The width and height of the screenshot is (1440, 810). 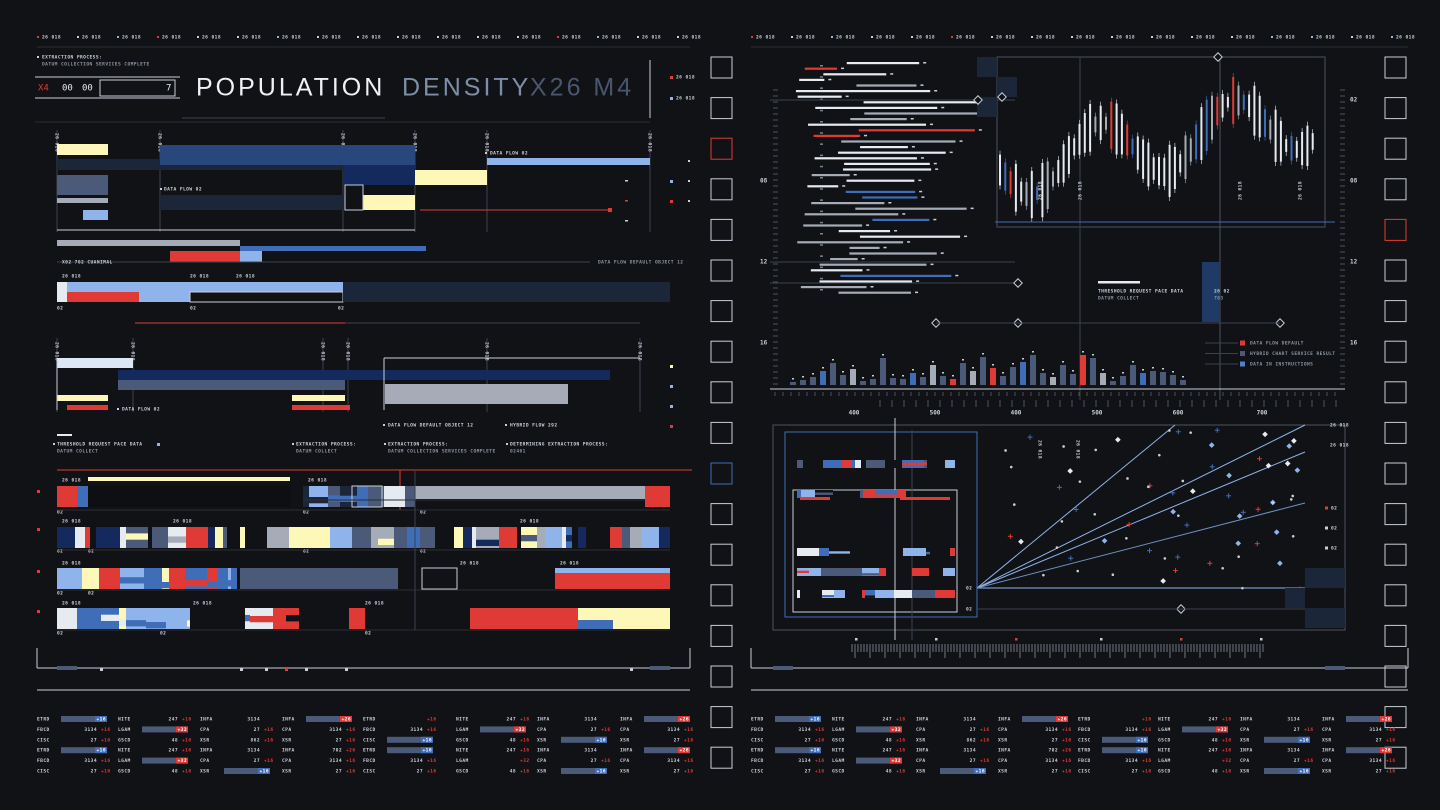 What do you see at coordinates (141, 410) in the screenshot?
I see `flow-label: DATA FLOW 02` at bounding box center [141, 410].